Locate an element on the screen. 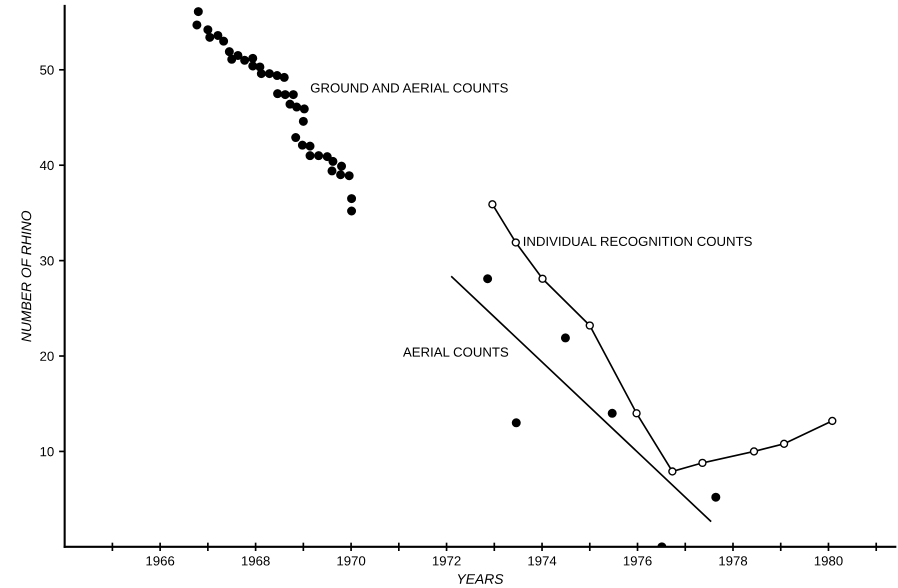 The width and height of the screenshot is (898, 588). x-tick-label: 1968 is located at coordinates (256, 561).